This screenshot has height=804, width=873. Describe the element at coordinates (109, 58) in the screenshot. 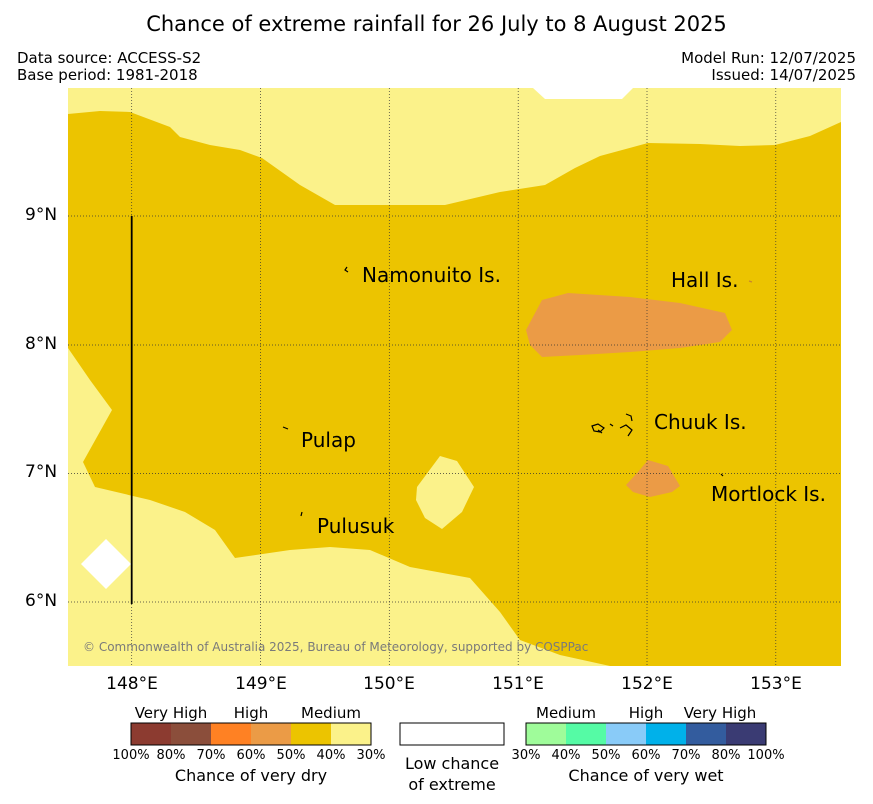

I see `data-source: Data source: ACCESS-S2` at that location.